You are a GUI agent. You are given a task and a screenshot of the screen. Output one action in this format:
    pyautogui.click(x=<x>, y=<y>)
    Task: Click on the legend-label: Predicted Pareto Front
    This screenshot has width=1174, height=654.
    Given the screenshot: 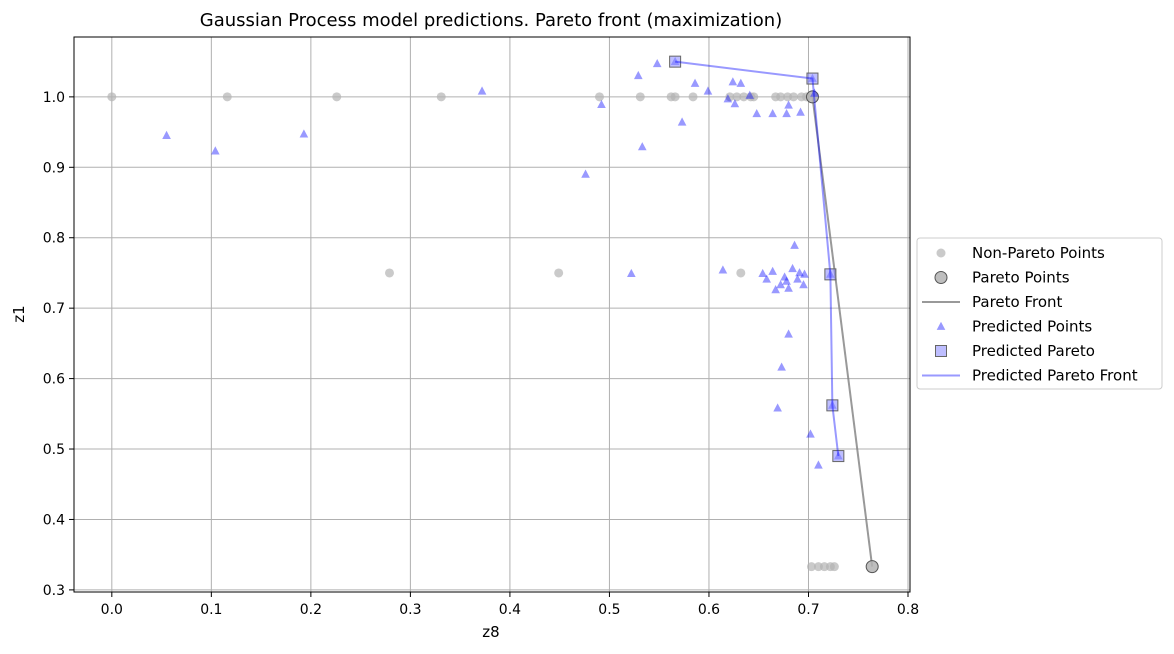 What is the action you would take?
    pyautogui.click(x=1055, y=376)
    